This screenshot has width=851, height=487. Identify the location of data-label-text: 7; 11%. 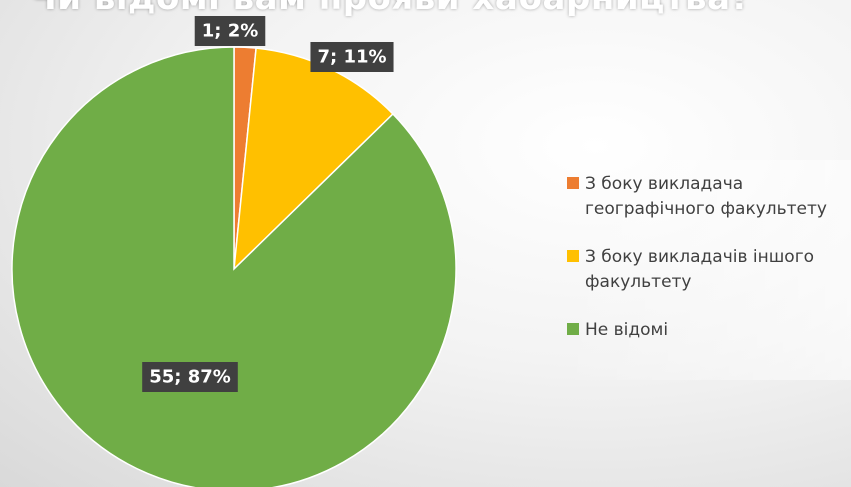
(351, 57).